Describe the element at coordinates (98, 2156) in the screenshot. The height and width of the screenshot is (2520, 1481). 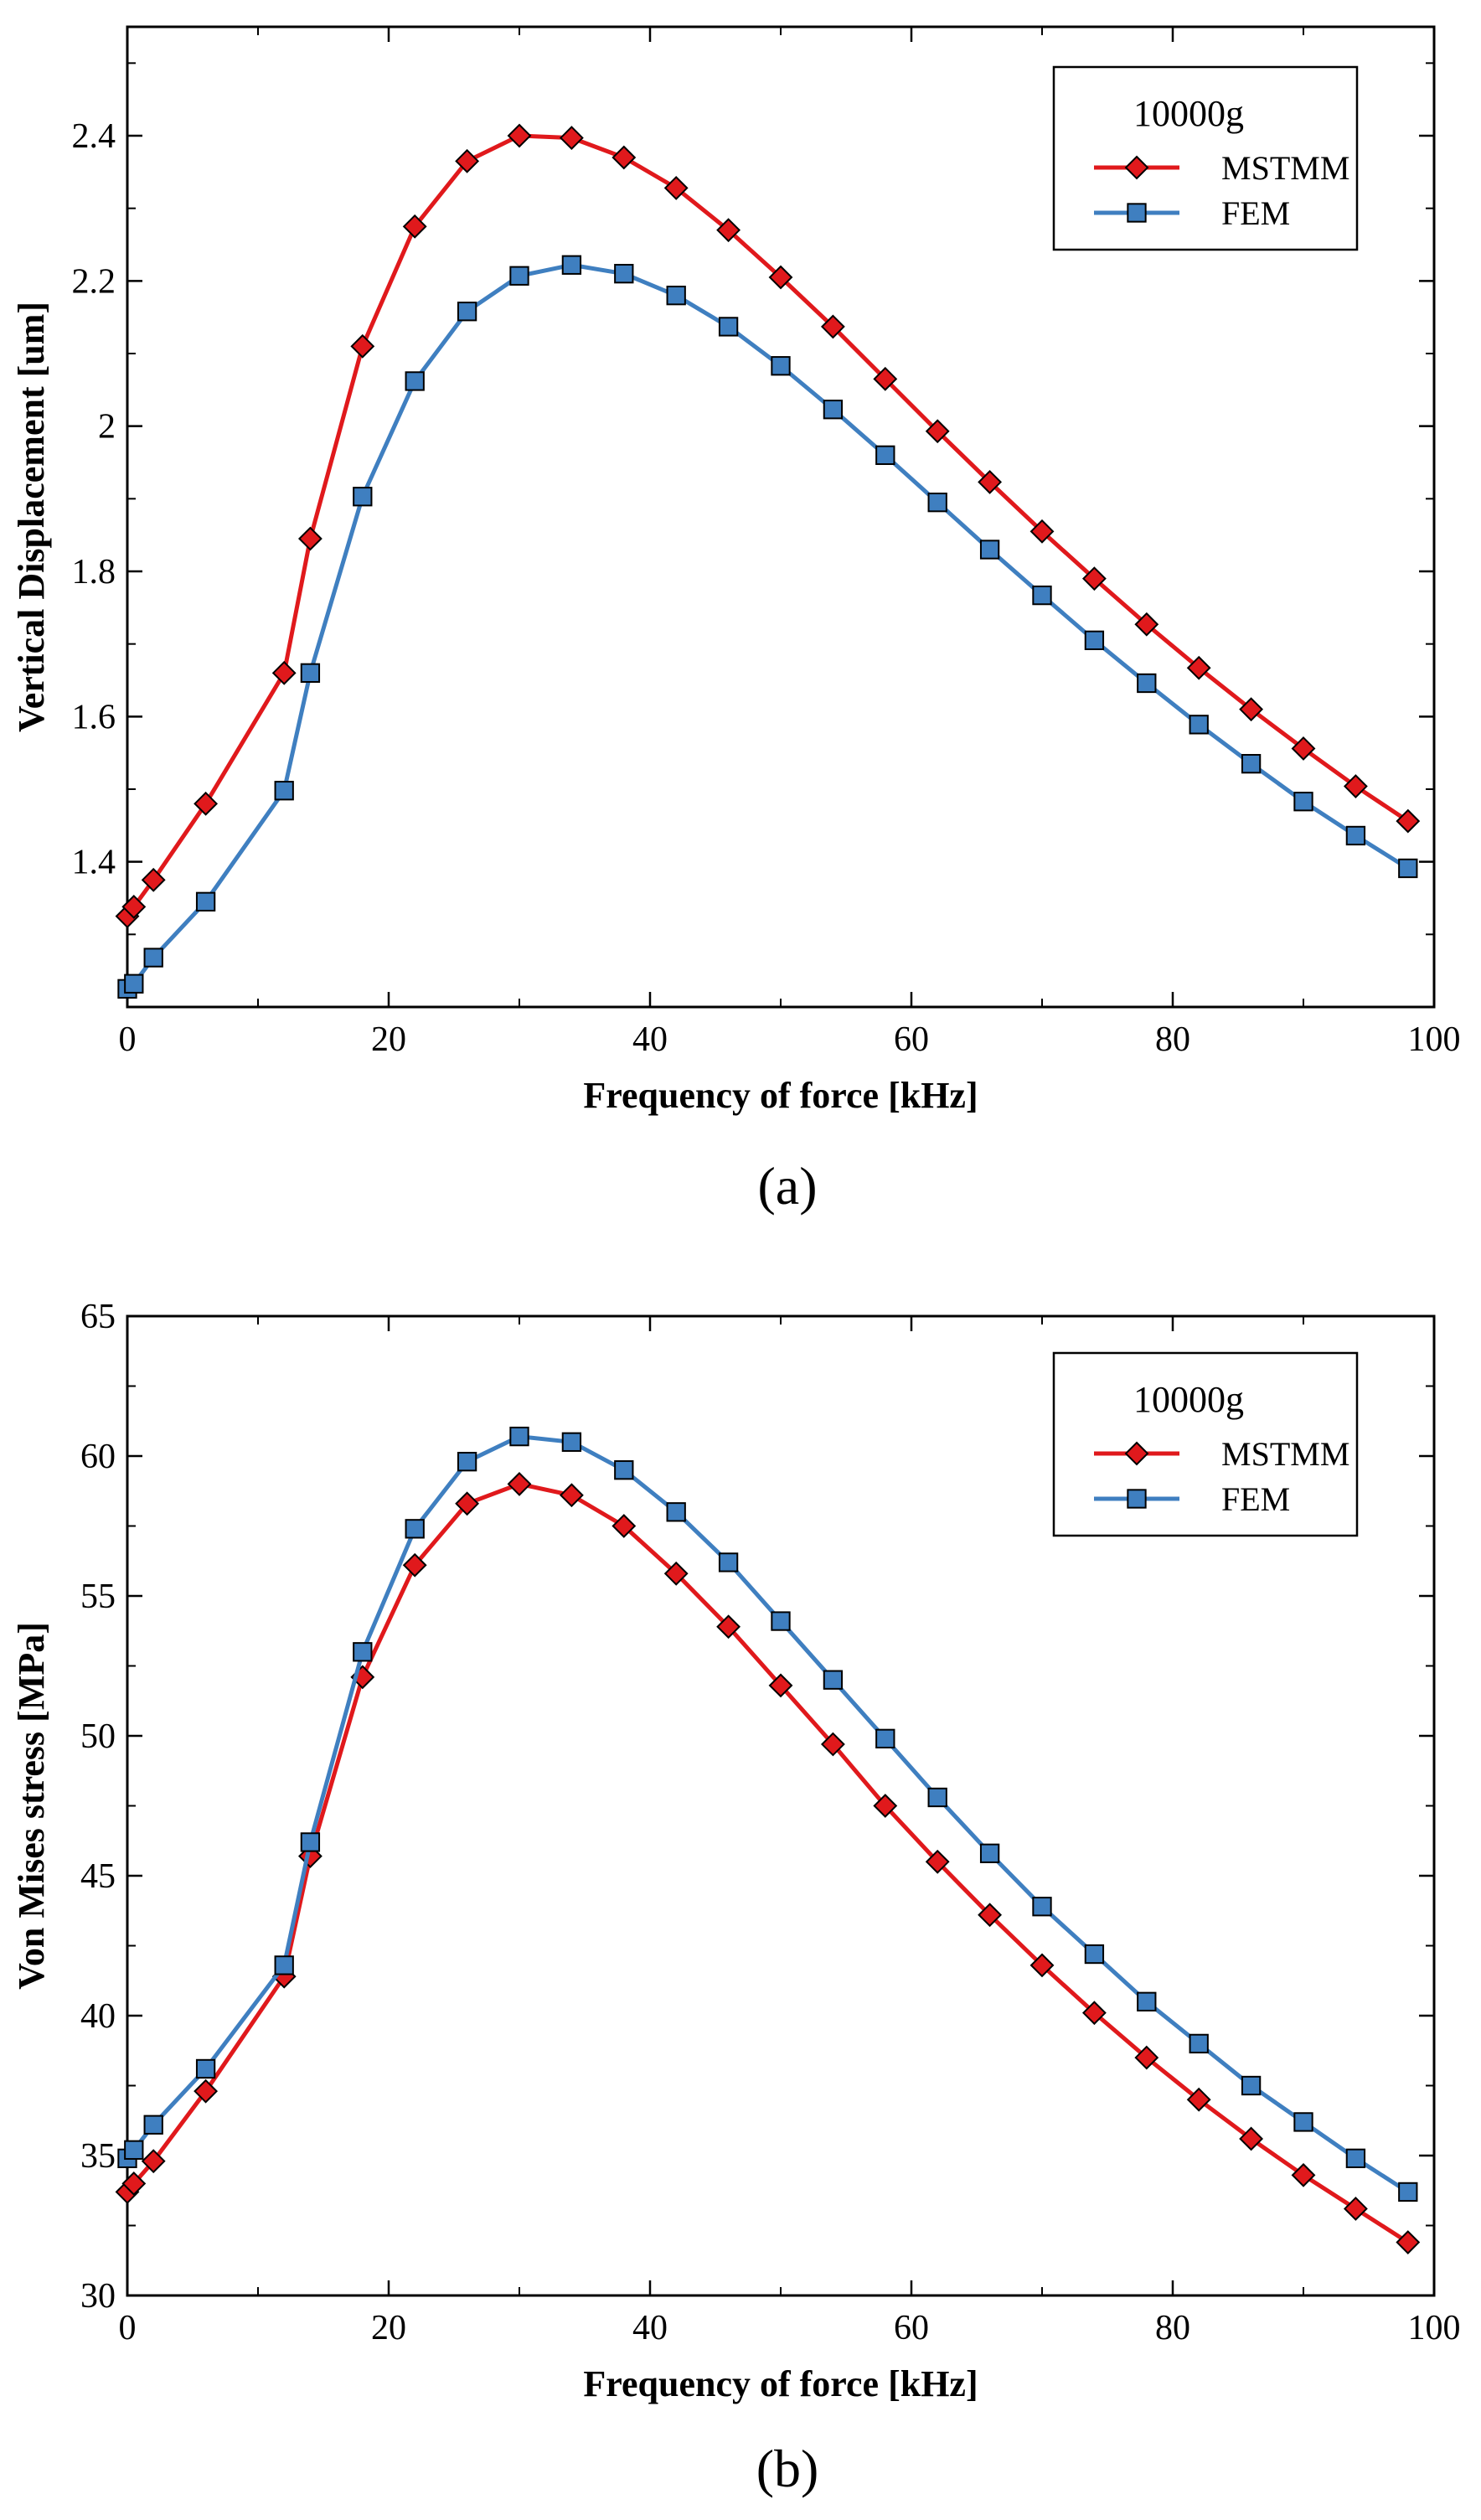
I see `y-tick-label: 35` at that location.